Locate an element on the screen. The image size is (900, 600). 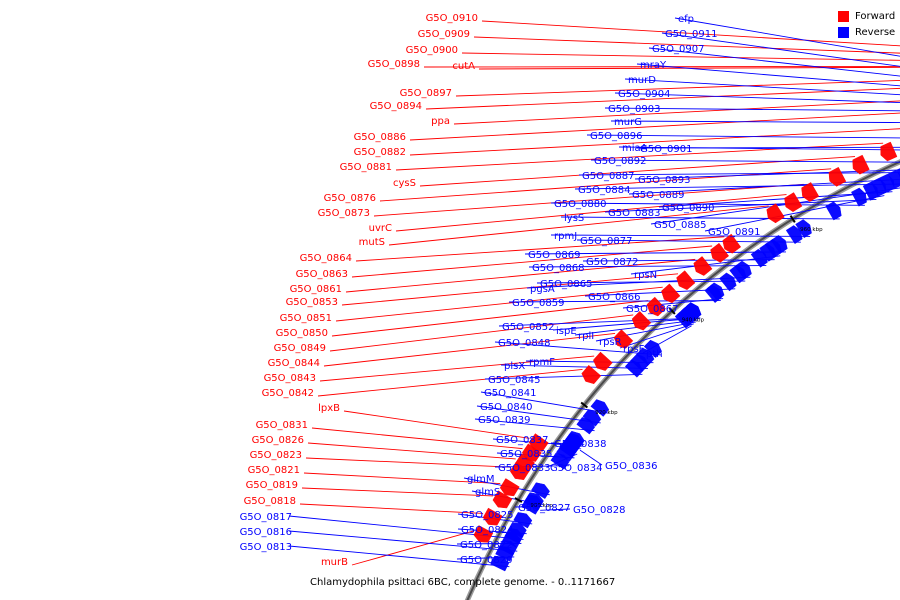
reverse-gene-label-22: rpmJ is located at coordinates (565, 236).